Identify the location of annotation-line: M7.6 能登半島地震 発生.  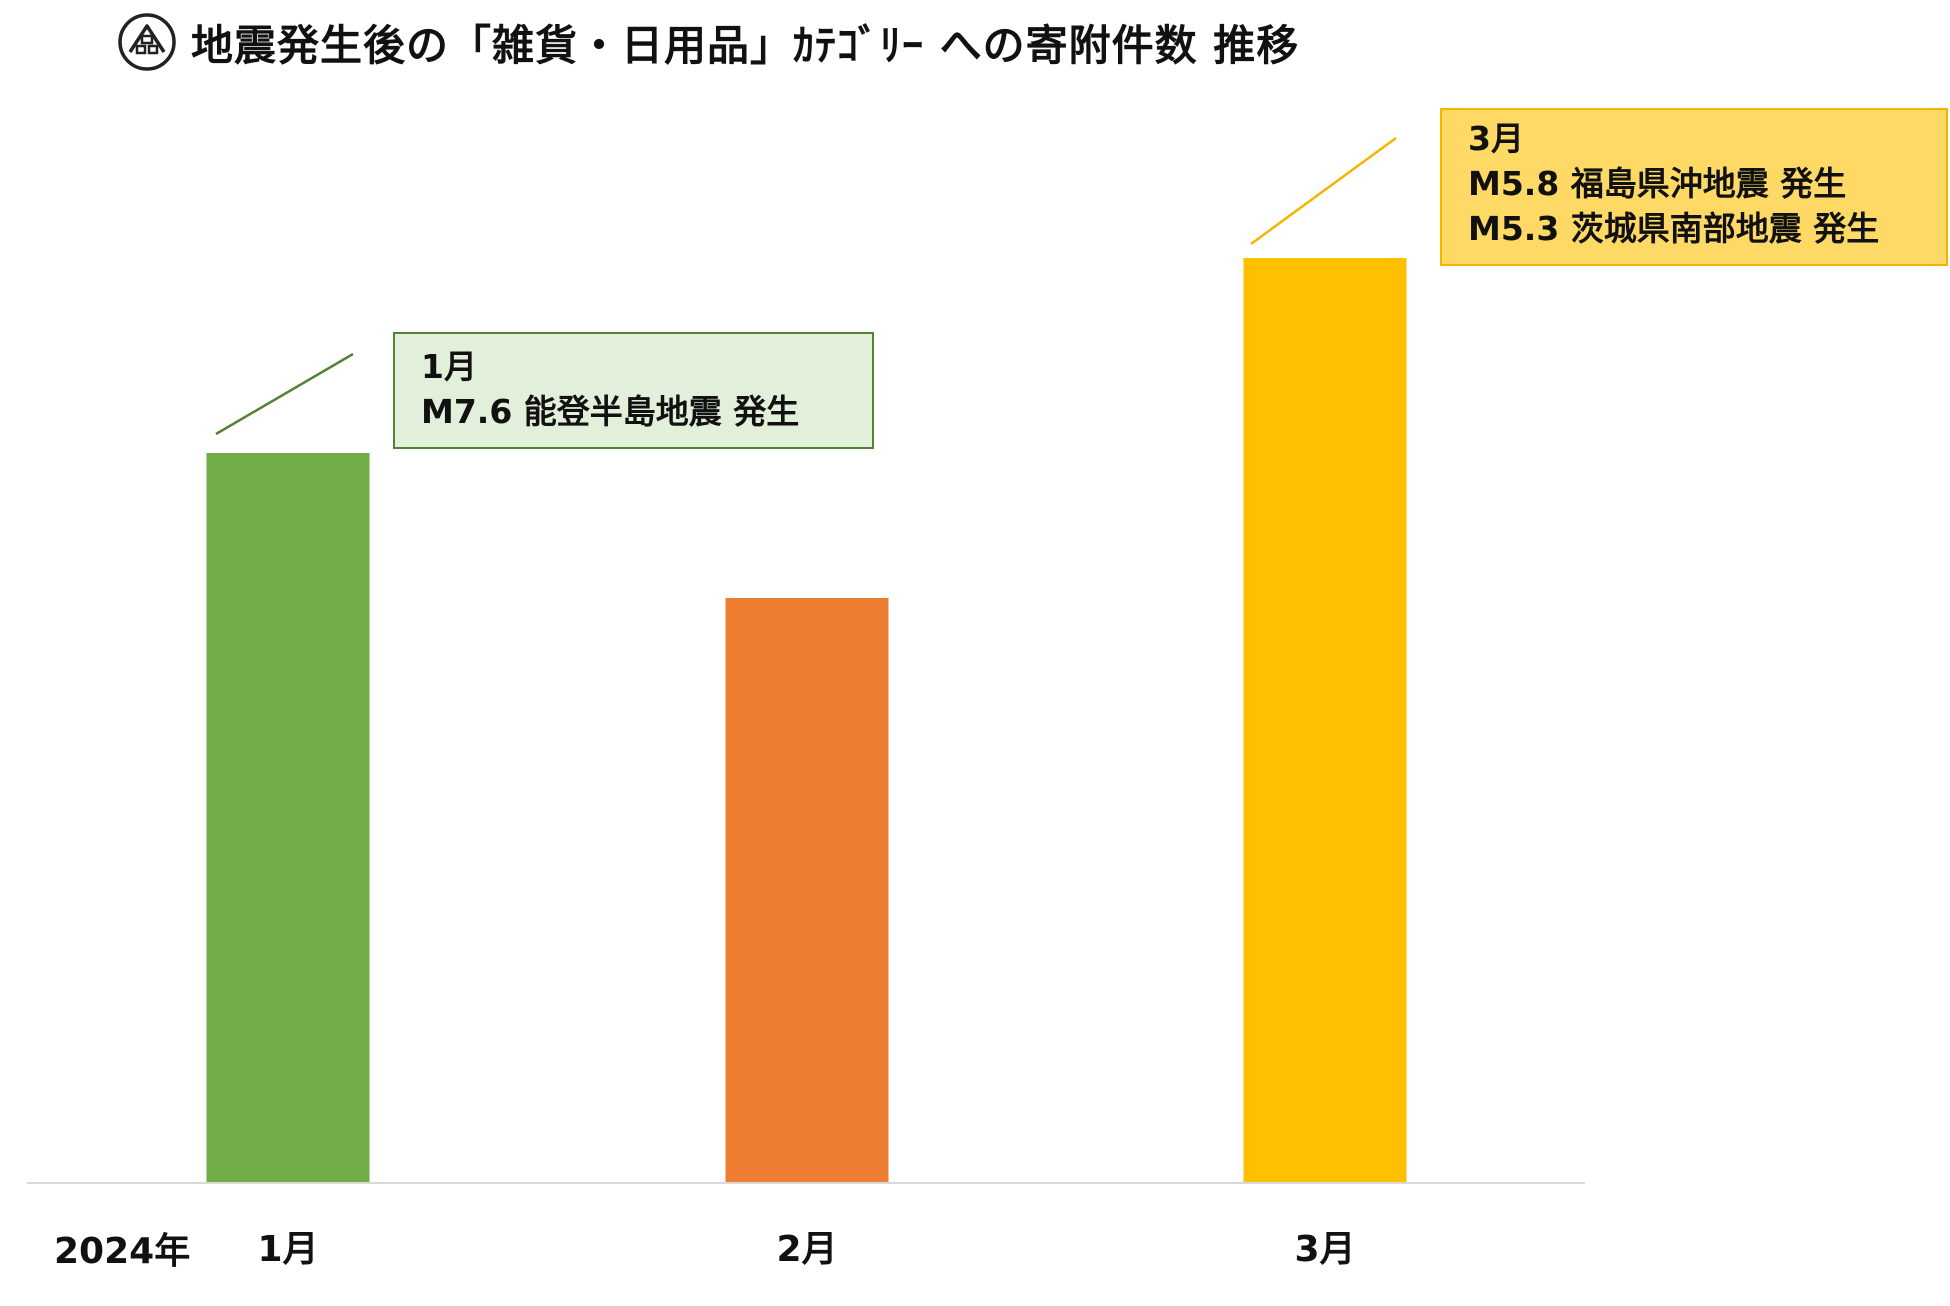
(610, 411).